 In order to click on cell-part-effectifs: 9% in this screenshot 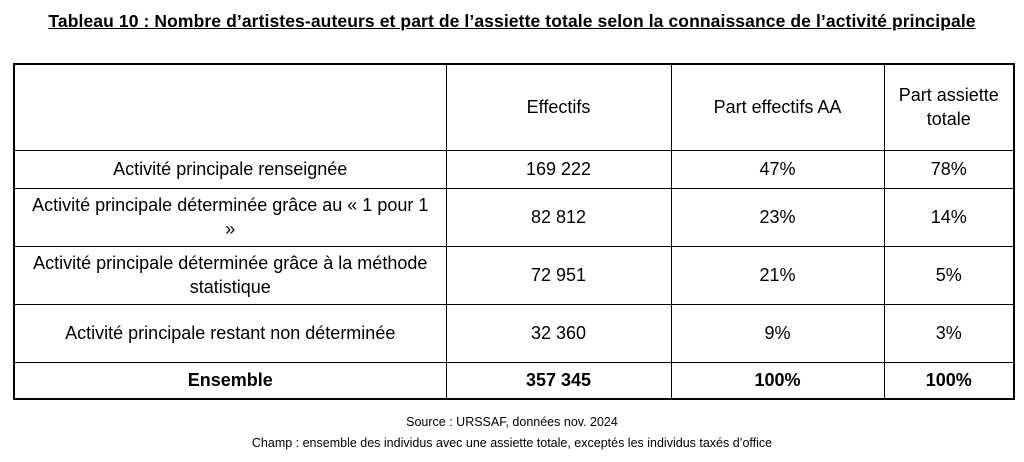, I will do `click(777, 333)`.